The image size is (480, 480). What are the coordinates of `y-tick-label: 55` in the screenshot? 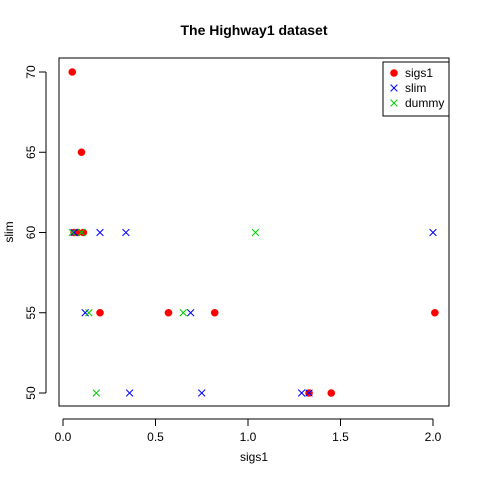 It's located at (31, 313).